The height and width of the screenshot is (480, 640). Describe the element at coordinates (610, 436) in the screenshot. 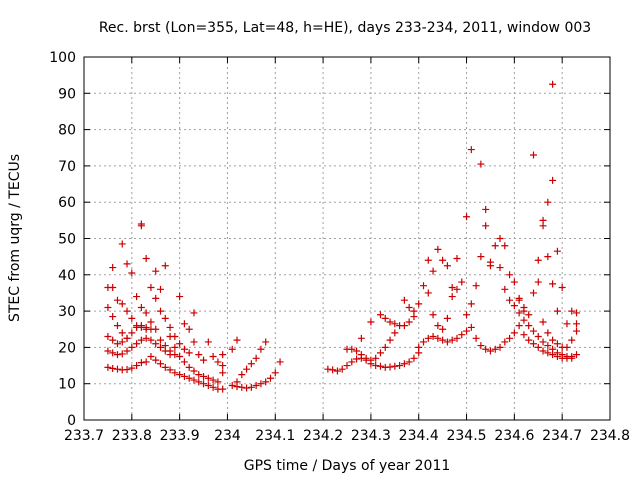

I see `x-tick-label: 234.8` at that location.